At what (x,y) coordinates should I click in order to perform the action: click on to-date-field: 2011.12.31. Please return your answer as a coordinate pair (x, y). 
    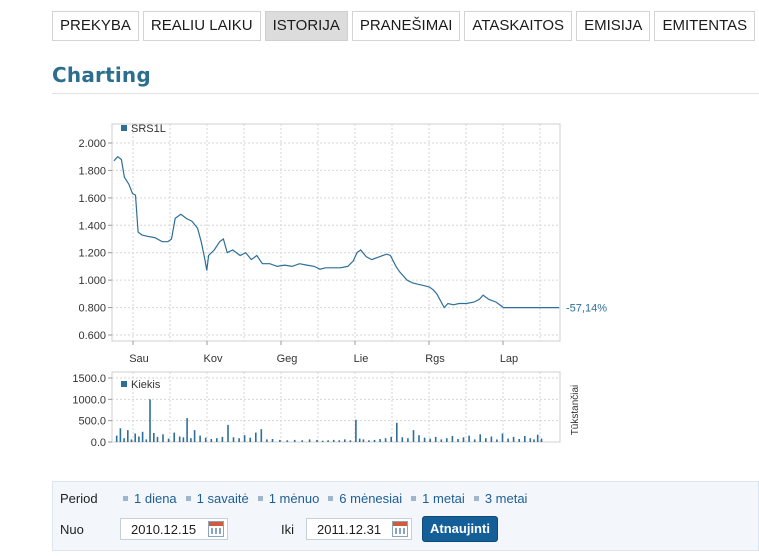
    Looking at the image, I should click on (359, 529).